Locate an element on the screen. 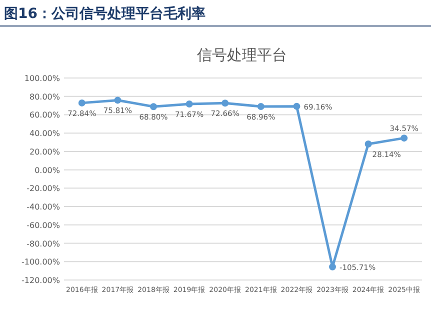 This screenshot has height=328, width=431. y-tick-label: -60.00% is located at coordinates (43, 225).